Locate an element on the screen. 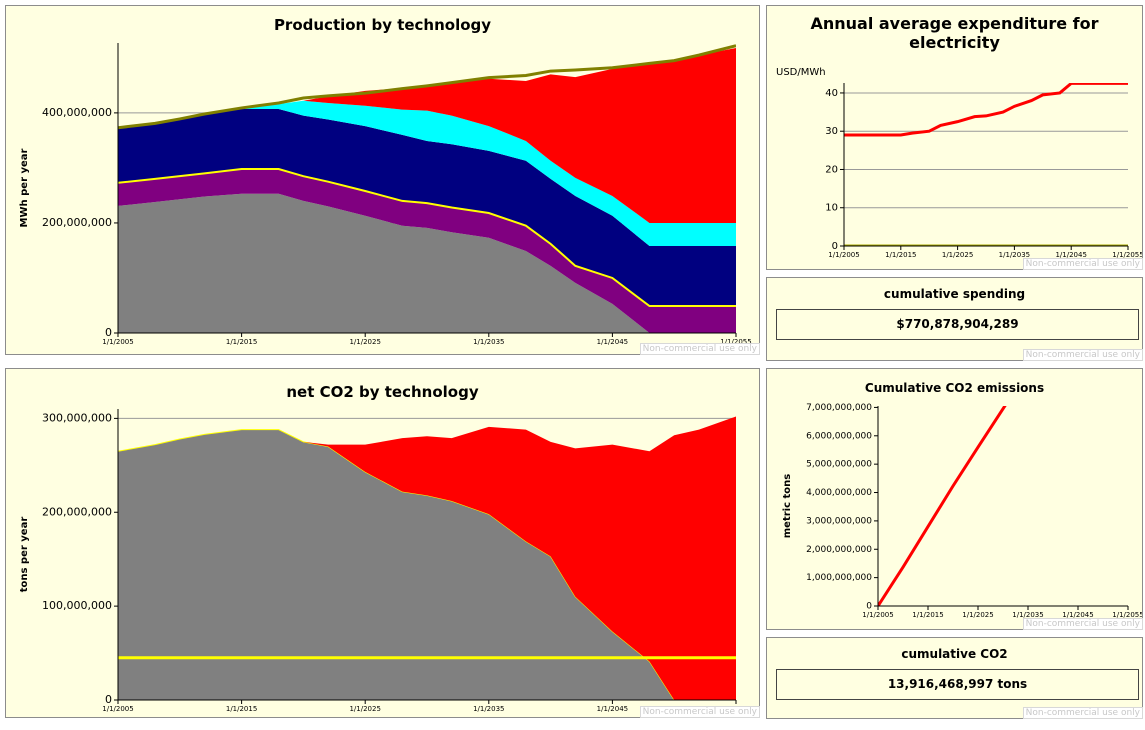  y-tick-label: 300,000,000 is located at coordinates (77, 417).